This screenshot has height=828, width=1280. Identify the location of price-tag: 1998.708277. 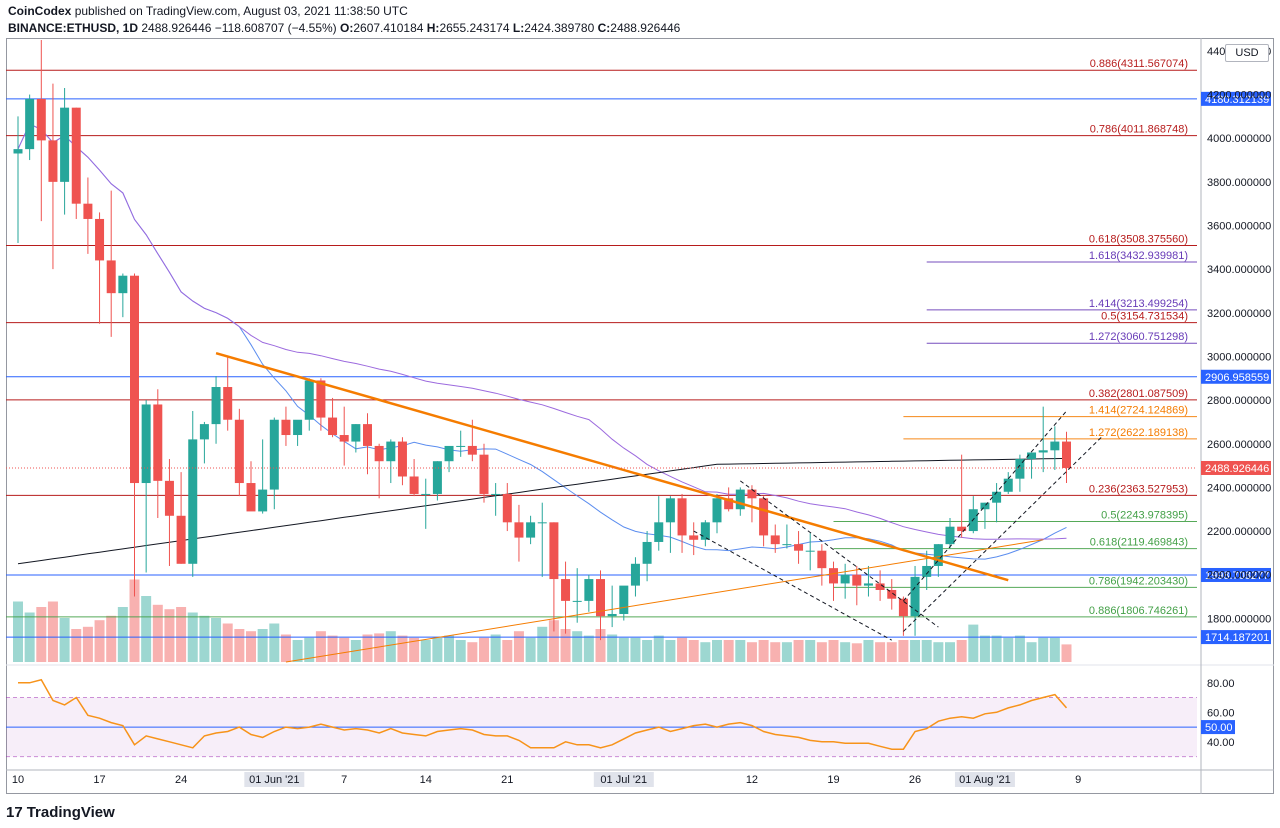
(1237, 576).